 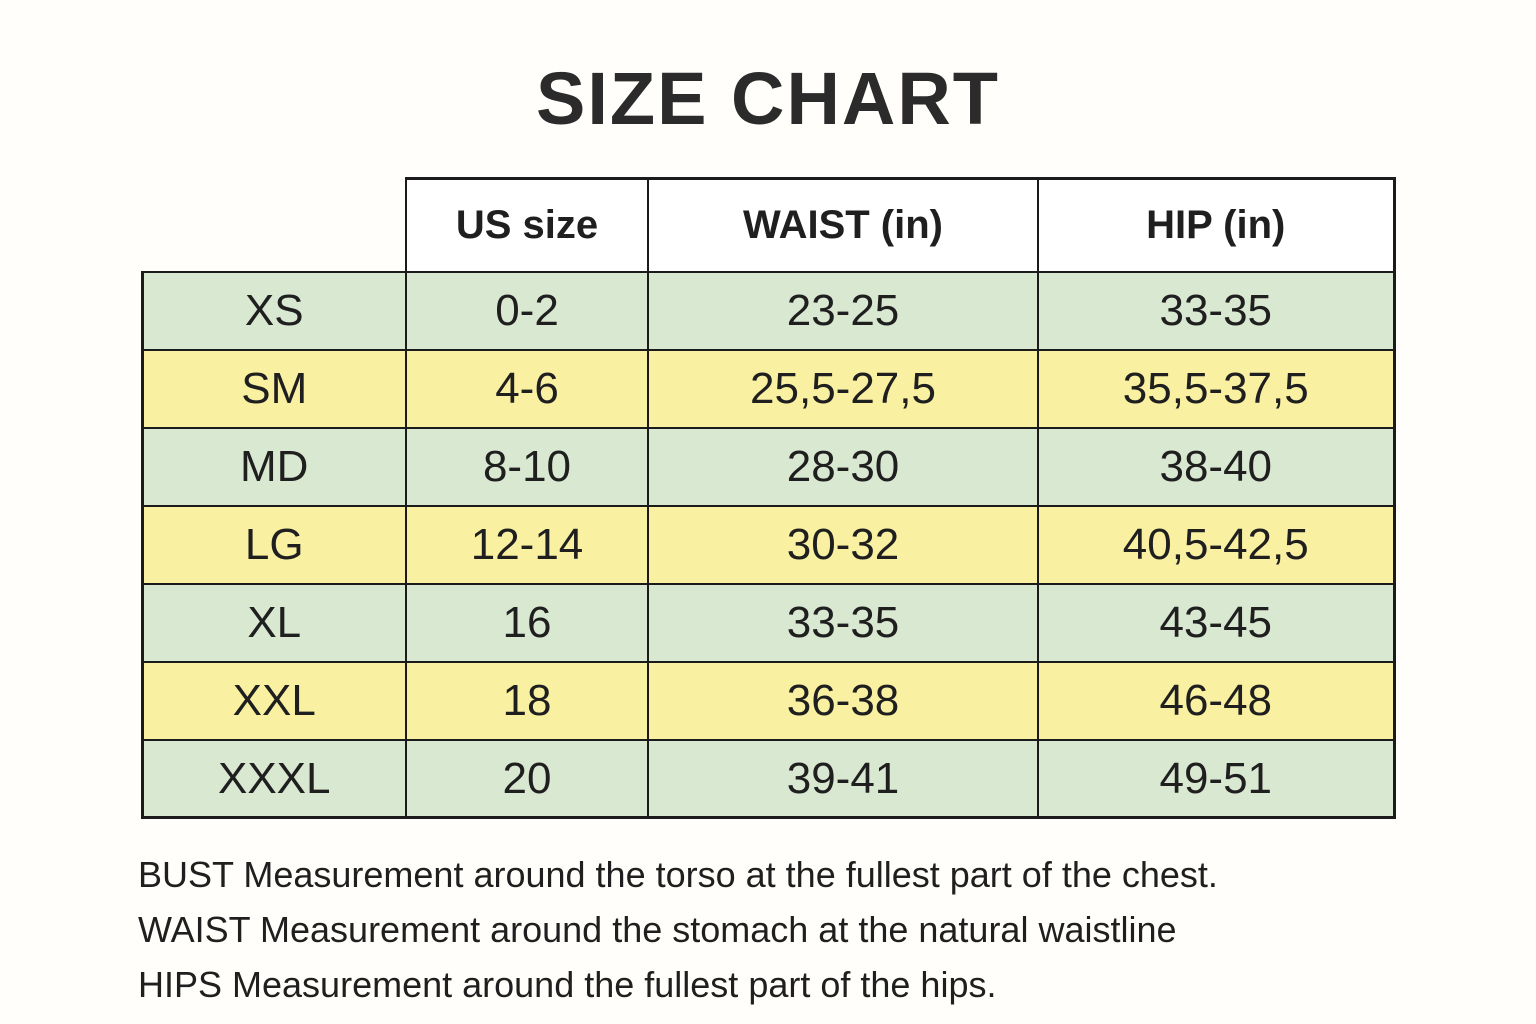 I want to click on table-row-lg: LG 12-14 30-32 40,5-42,5, so click(x=768, y=544).